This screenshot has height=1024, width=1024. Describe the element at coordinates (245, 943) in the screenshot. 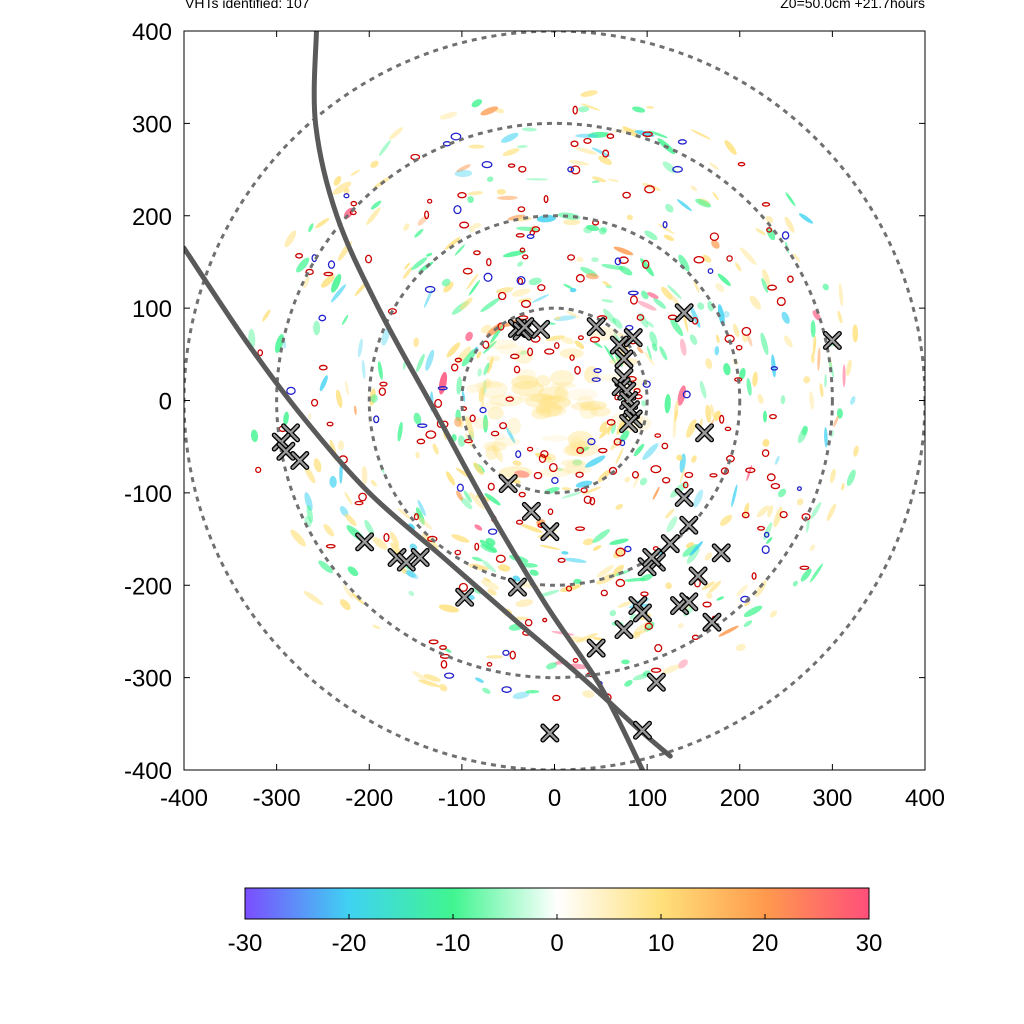

I see `colorbar-tick-label: -30` at that location.